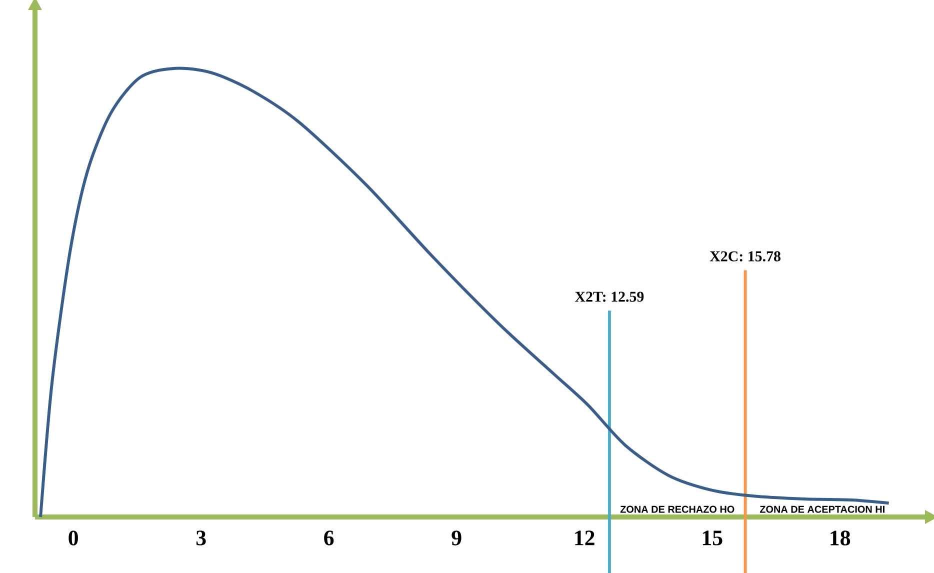  I want to click on x-tick-label: 15, so click(712, 538).